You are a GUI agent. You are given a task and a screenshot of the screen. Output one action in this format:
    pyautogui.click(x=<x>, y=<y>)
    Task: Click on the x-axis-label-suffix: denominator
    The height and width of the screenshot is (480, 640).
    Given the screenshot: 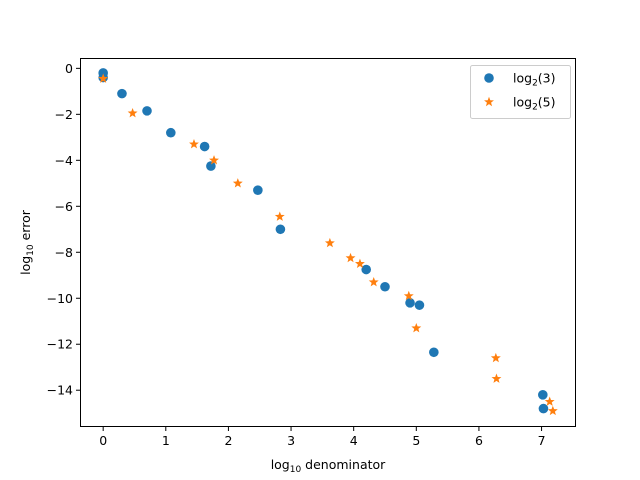 What is the action you would take?
    pyautogui.click(x=343, y=464)
    